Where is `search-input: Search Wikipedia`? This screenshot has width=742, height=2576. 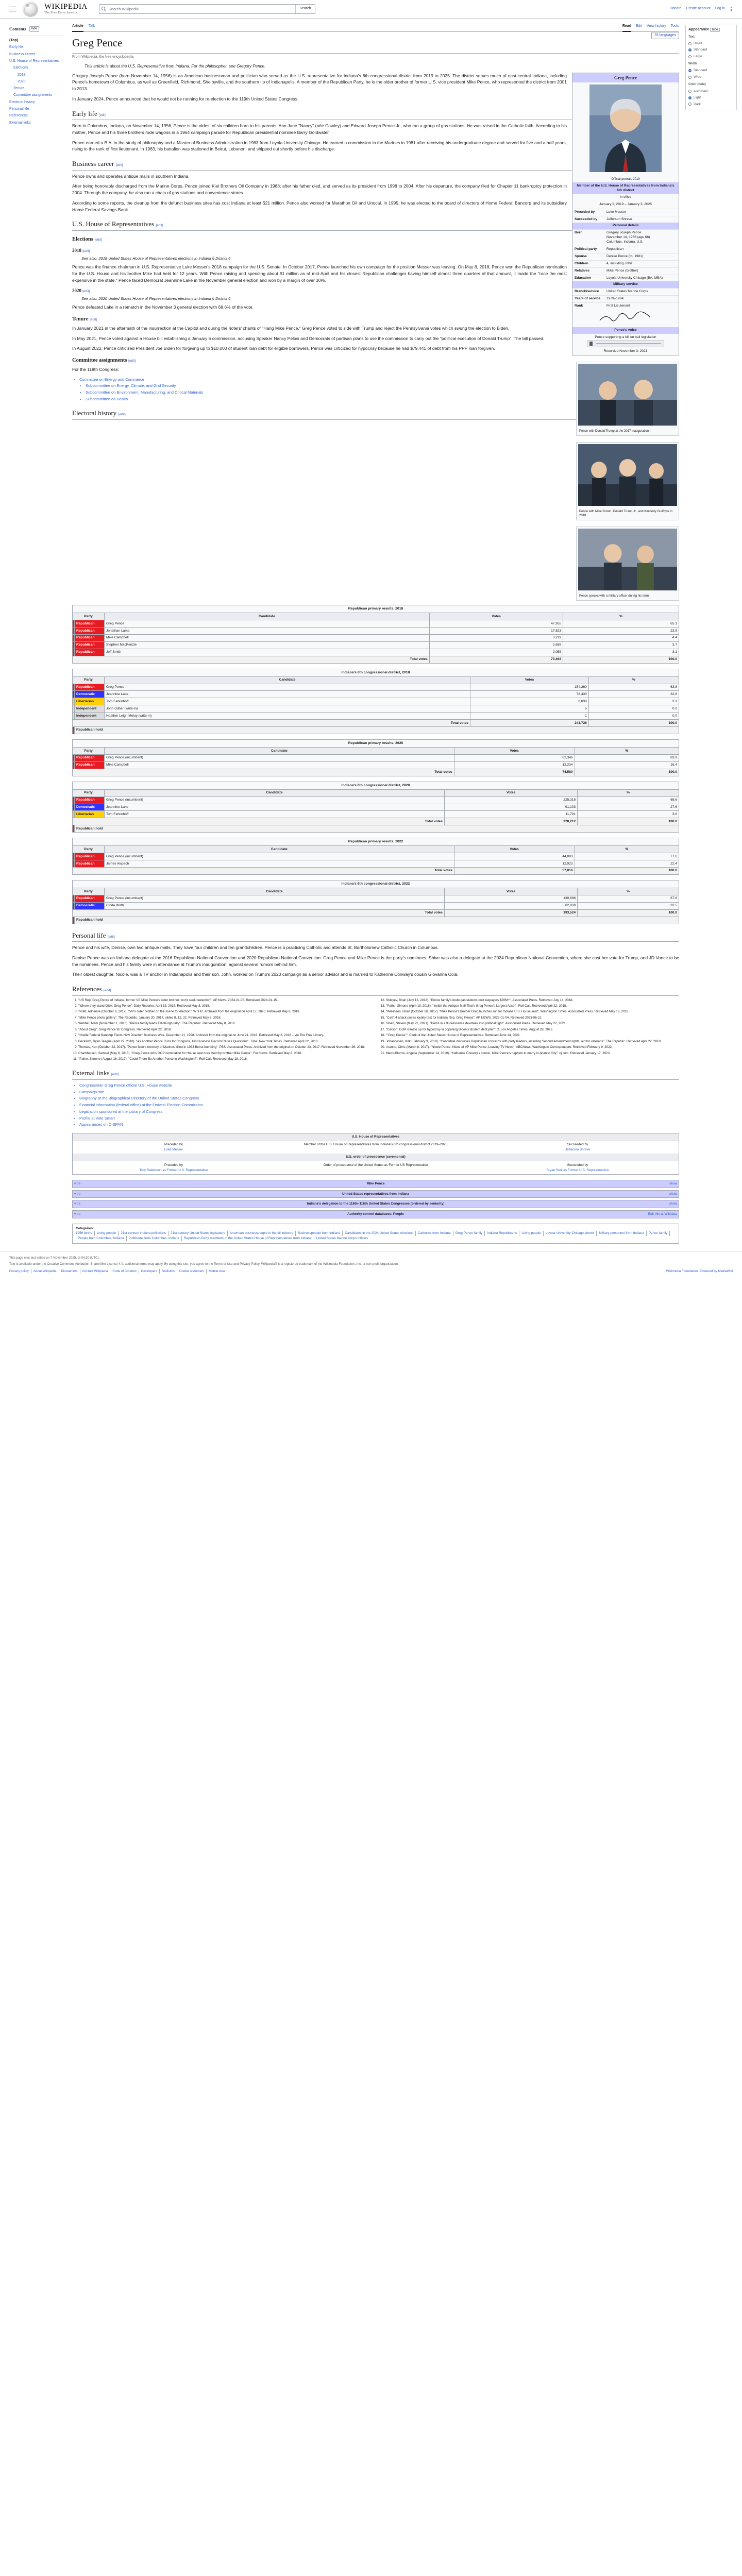
search-input: Search Wikipedia is located at coordinates (206, 9).